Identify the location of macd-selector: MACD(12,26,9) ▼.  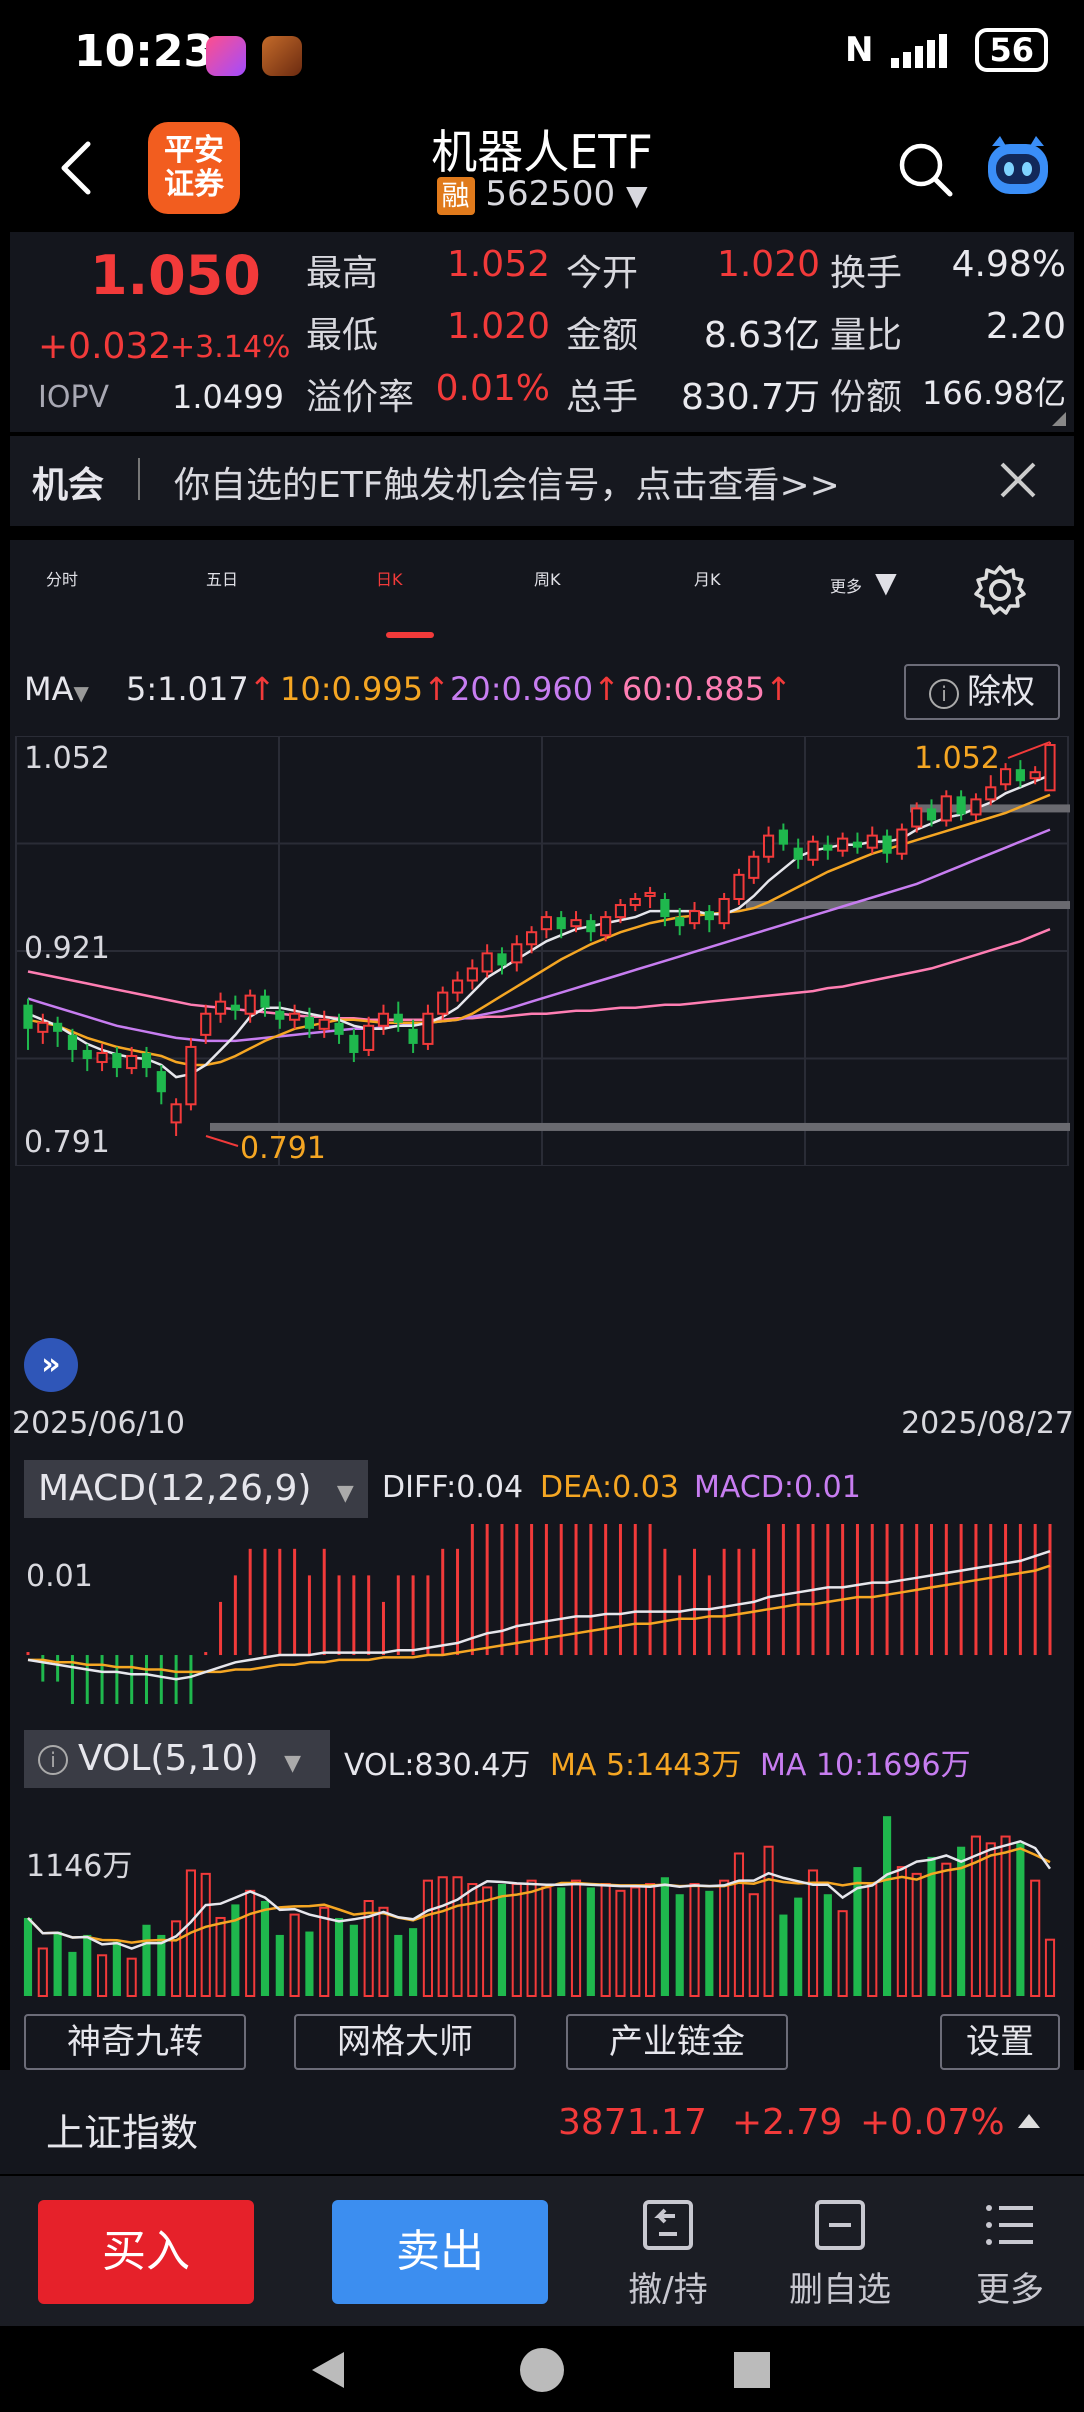
(196, 1489).